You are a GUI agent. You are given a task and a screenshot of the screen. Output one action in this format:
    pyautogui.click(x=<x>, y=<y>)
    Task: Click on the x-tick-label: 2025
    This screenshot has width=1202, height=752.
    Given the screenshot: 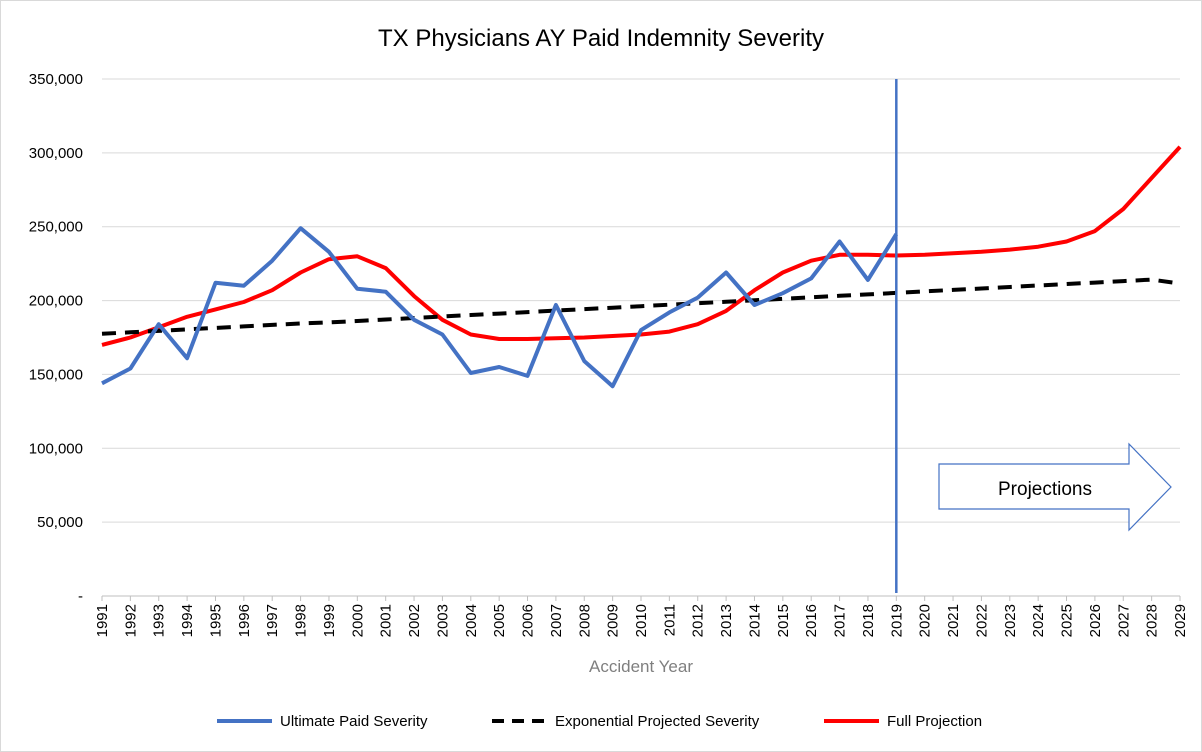 What is the action you would take?
    pyautogui.click(x=1067, y=620)
    